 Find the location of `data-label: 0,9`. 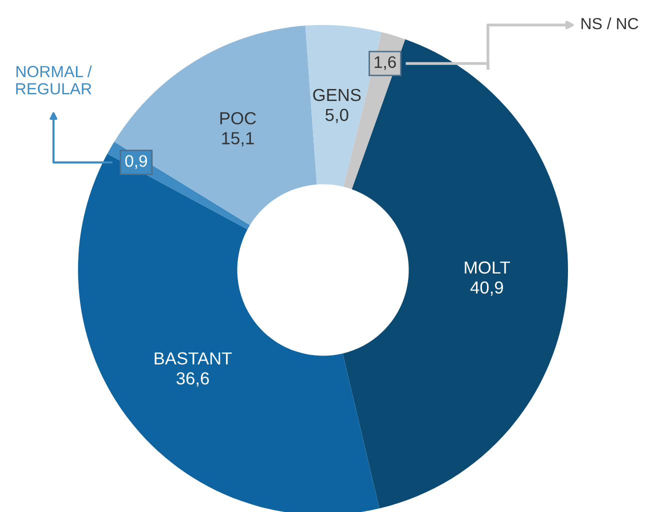

data-label: 0,9 is located at coordinates (136, 162).